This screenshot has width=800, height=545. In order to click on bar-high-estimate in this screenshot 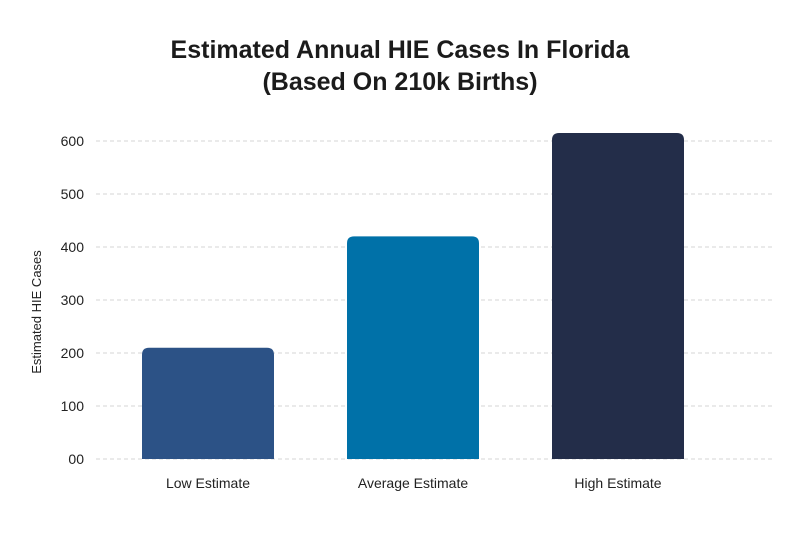, I will do `click(618, 296)`.